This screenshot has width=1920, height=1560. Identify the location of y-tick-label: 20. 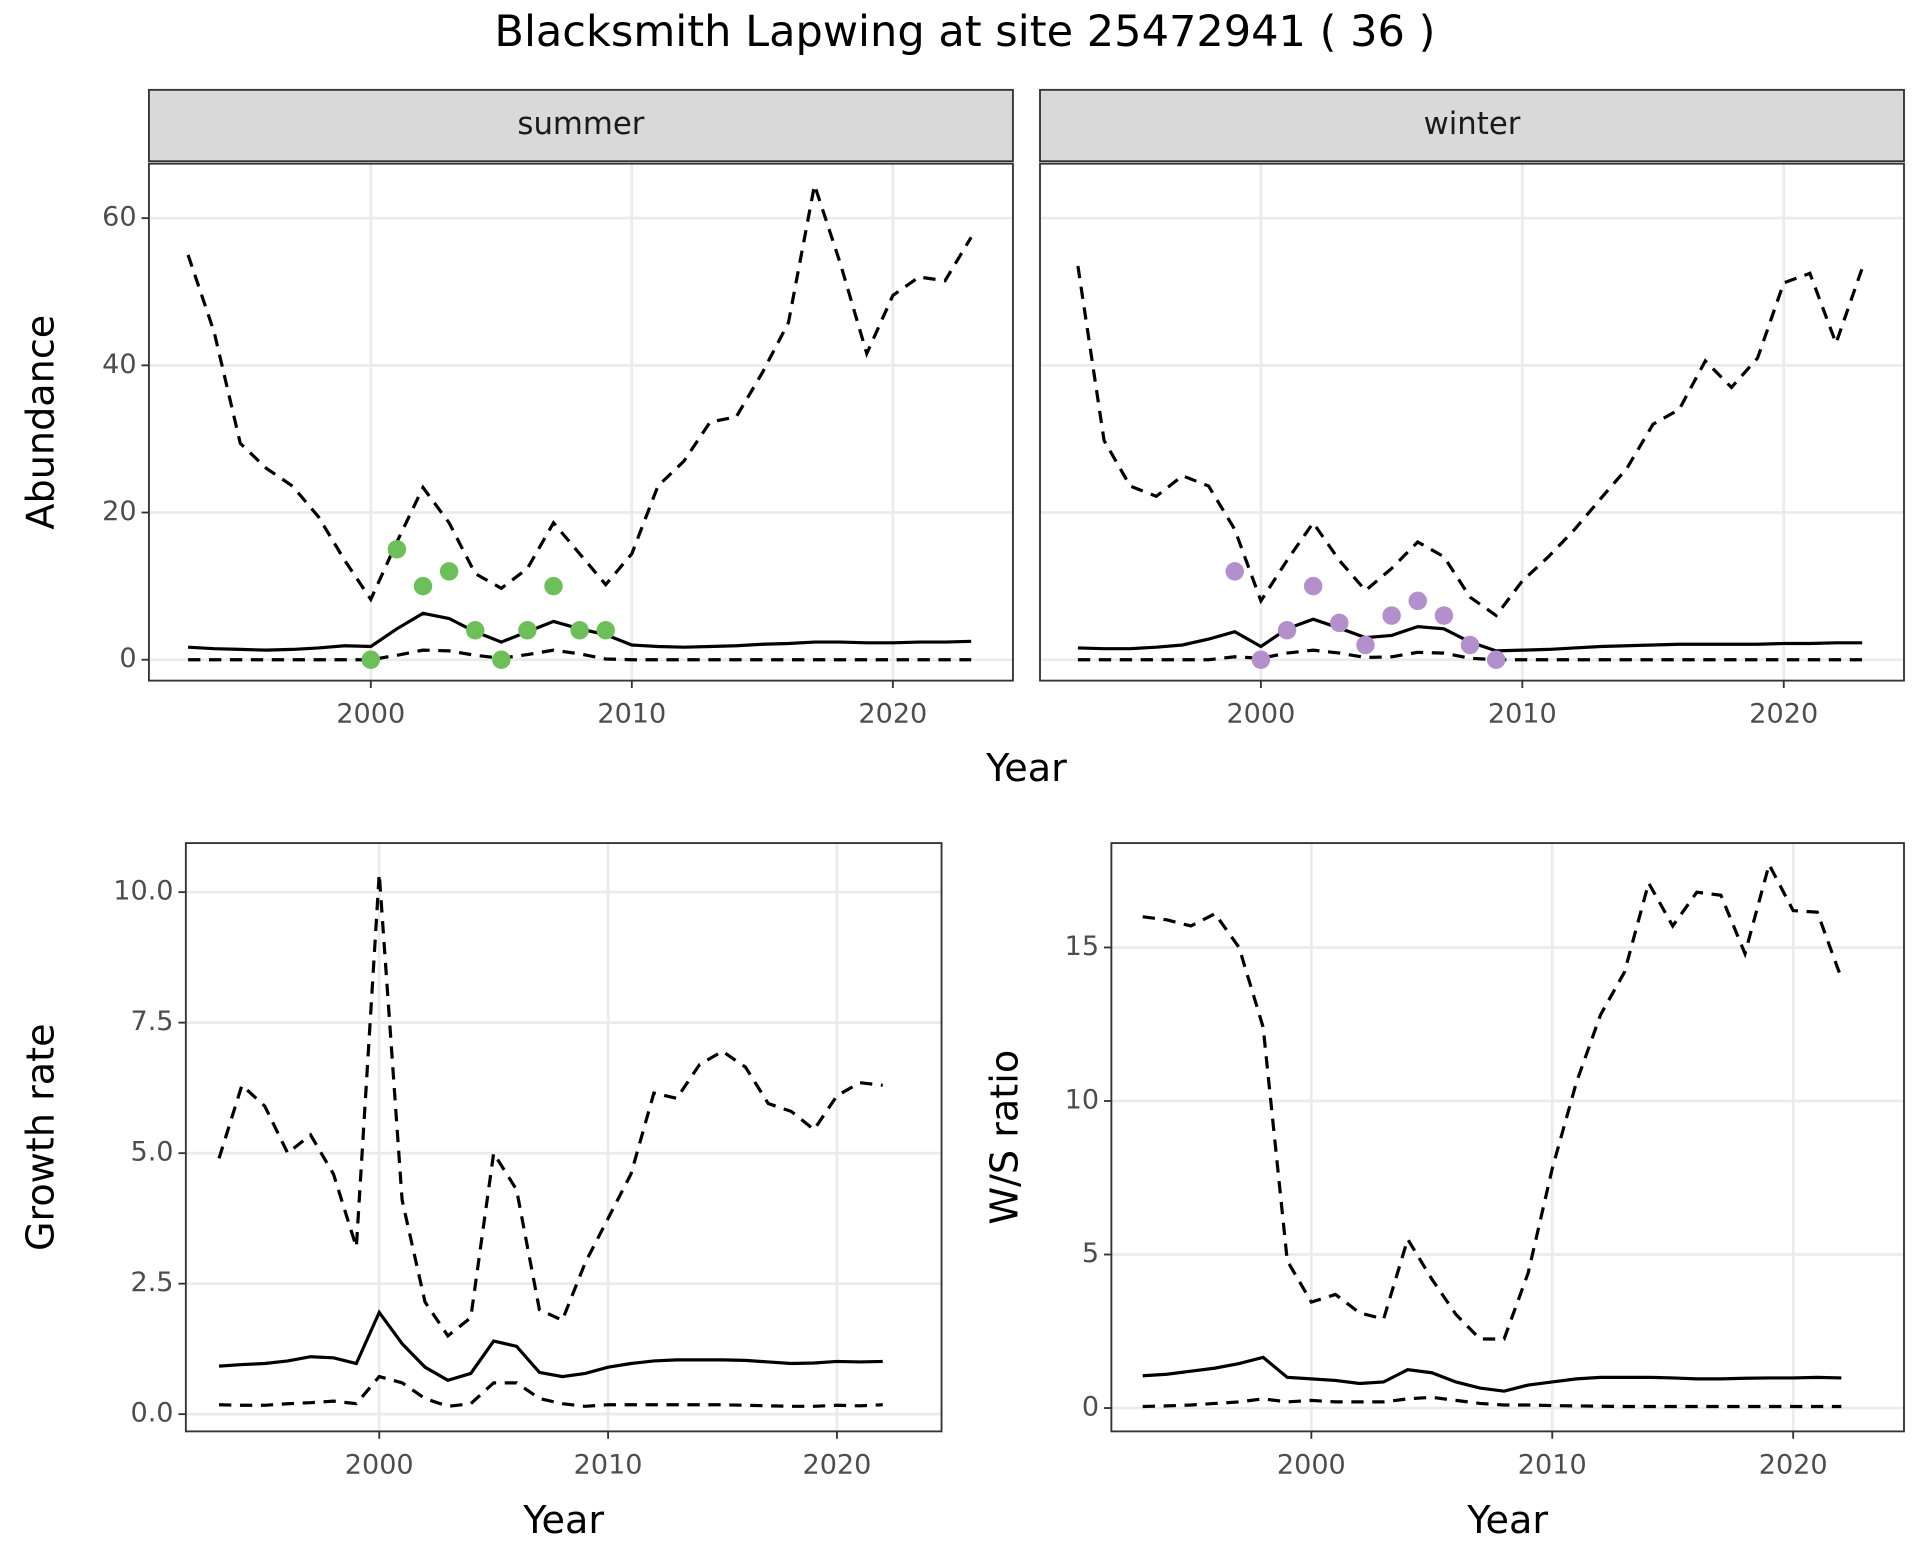
(119, 511).